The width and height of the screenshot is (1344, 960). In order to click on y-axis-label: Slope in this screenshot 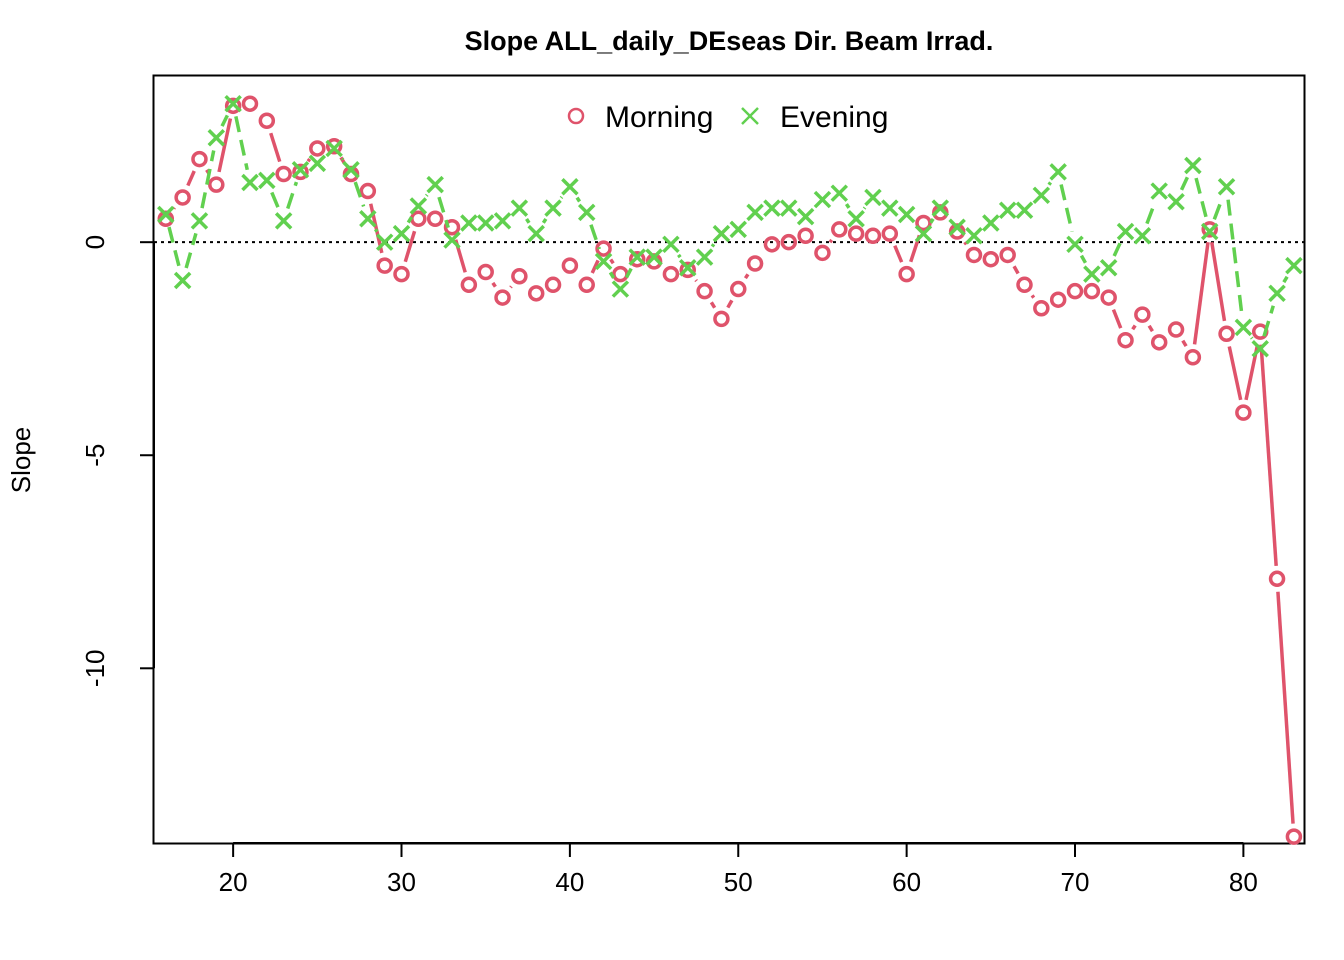, I will do `click(21, 460)`.